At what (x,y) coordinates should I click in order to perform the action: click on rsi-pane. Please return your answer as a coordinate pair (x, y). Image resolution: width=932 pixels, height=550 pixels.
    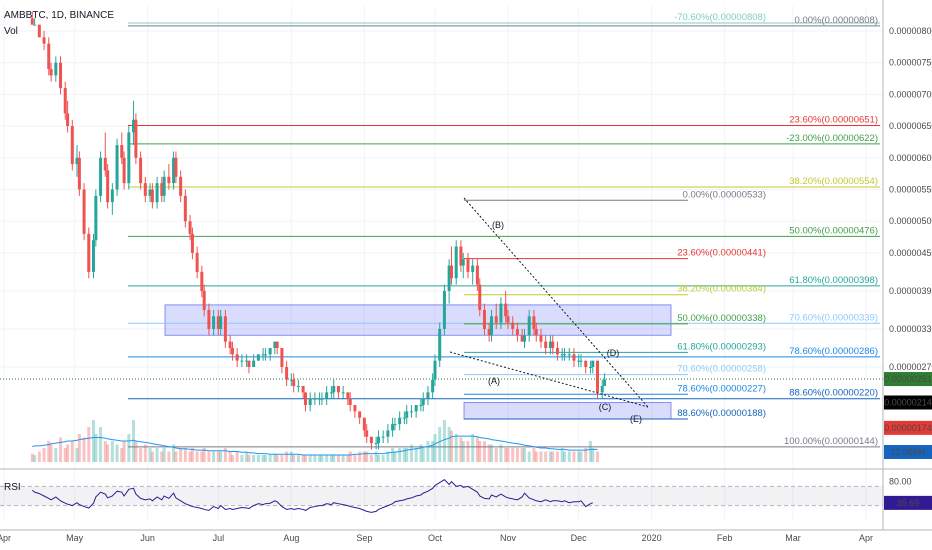
    Looking at the image, I should click on (441, 496).